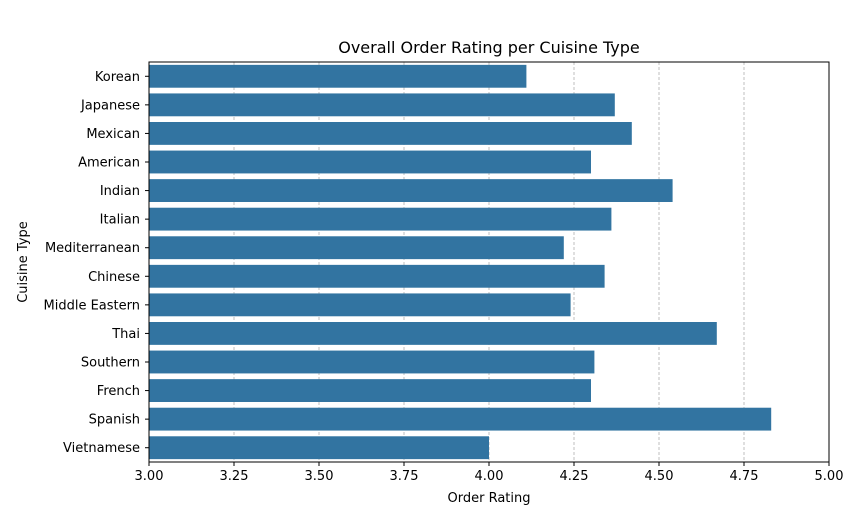  I want to click on y-tick-label: French, so click(118, 391).